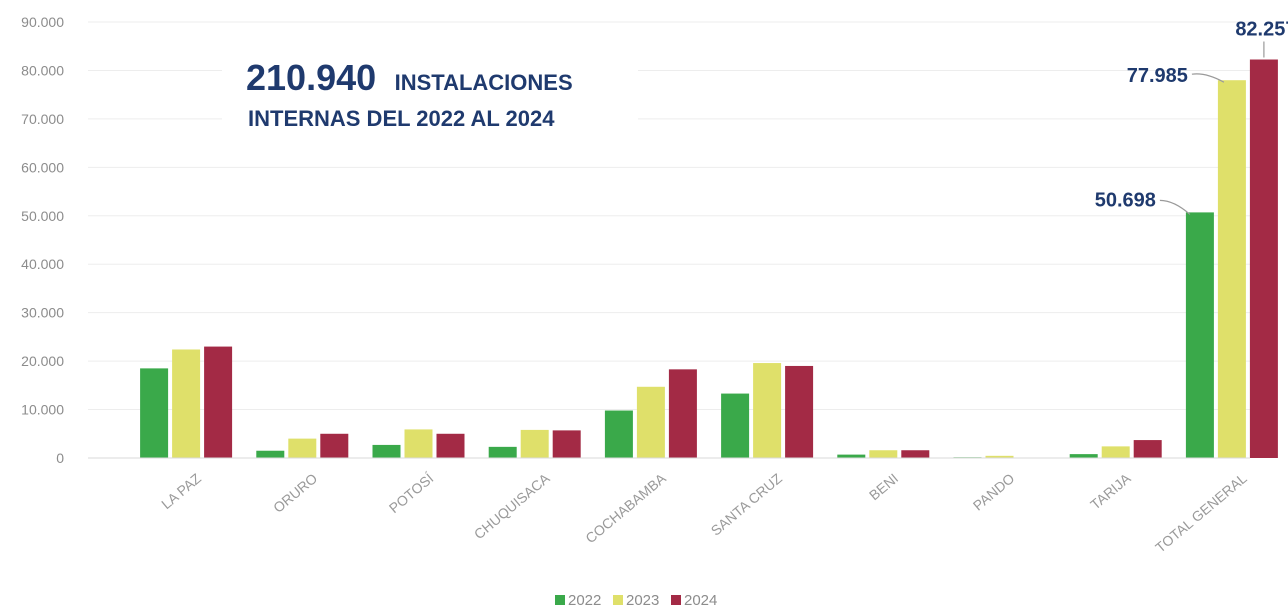 This screenshot has width=1288, height=614. I want to click on legend-label-2022: 2022, so click(584, 600).